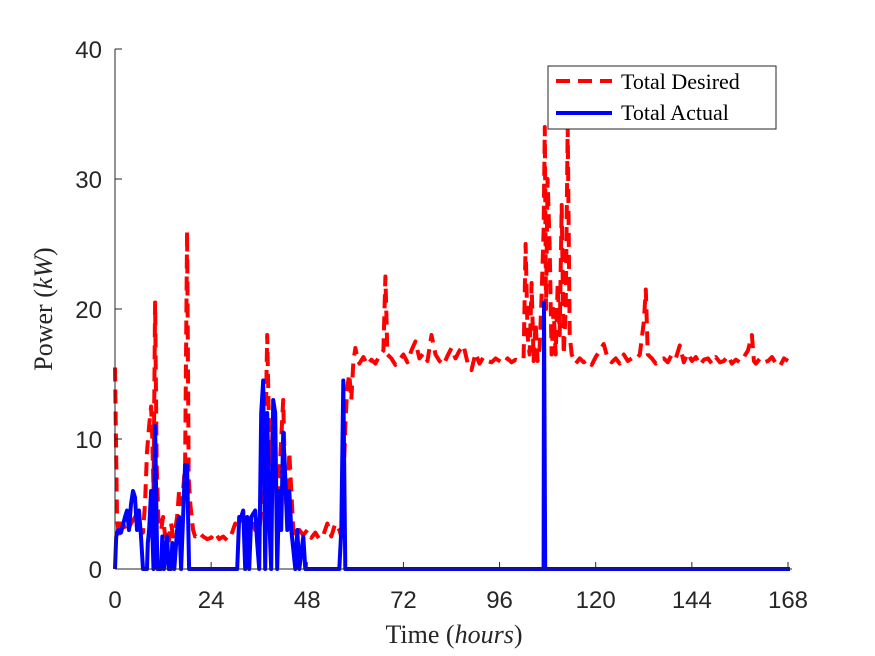 The height and width of the screenshot is (656, 875). Describe the element at coordinates (680, 81) in the screenshot. I see `legend-label-total-desired: Total Desired` at that location.